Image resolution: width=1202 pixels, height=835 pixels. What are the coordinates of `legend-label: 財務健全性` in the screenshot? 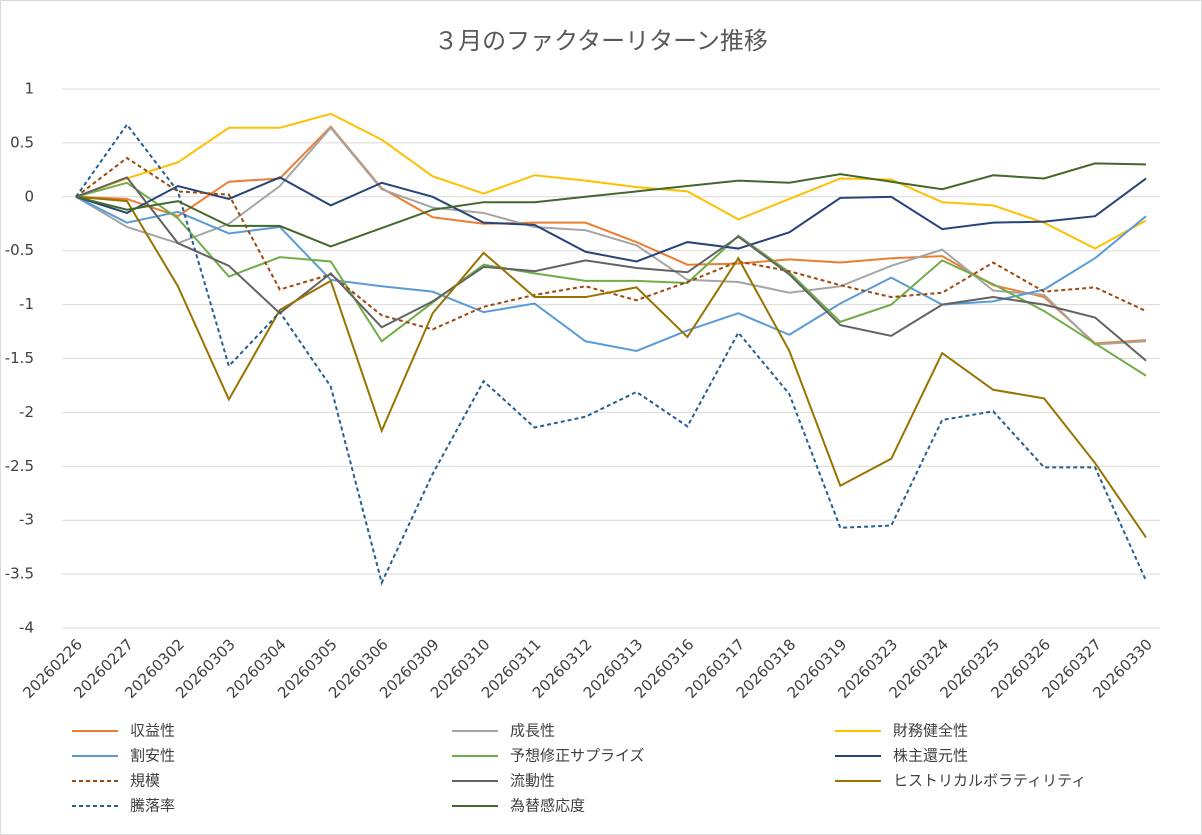 It's located at (930, 731).